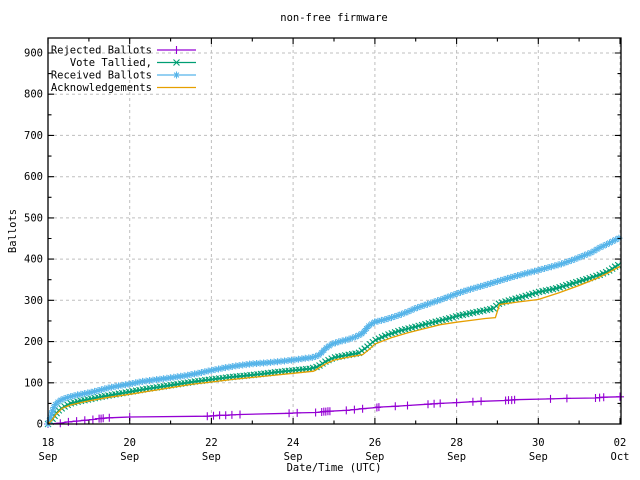 The width and height of the screenshot is (640, 480). Describe the element at coordinates (33, 383) in the screenshot. I see `y-tick-label: 100` at that location.